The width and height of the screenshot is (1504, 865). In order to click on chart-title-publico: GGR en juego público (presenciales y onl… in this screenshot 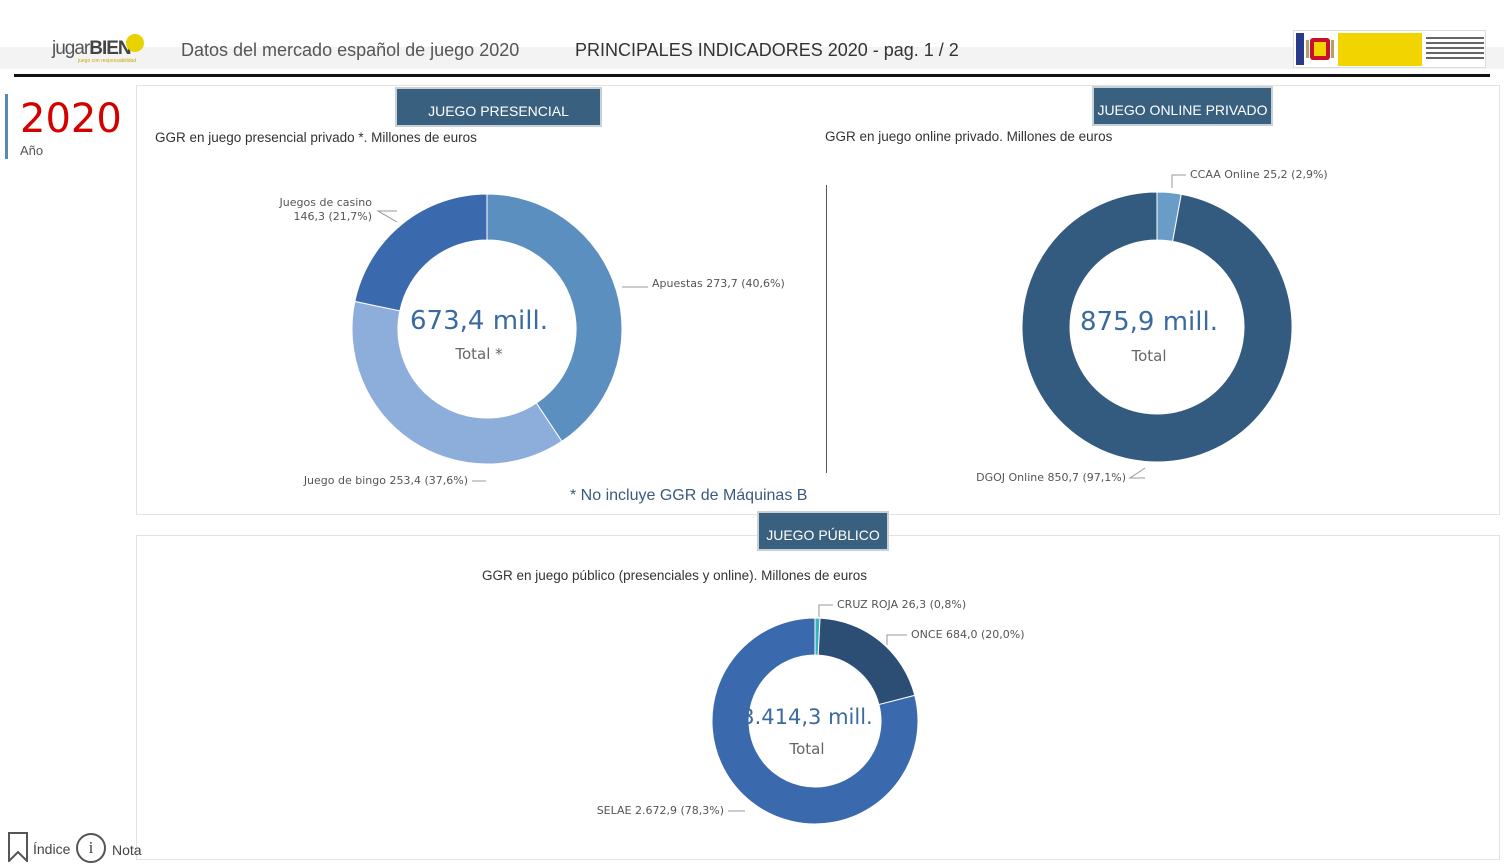, I will do `click(674, 575)`.